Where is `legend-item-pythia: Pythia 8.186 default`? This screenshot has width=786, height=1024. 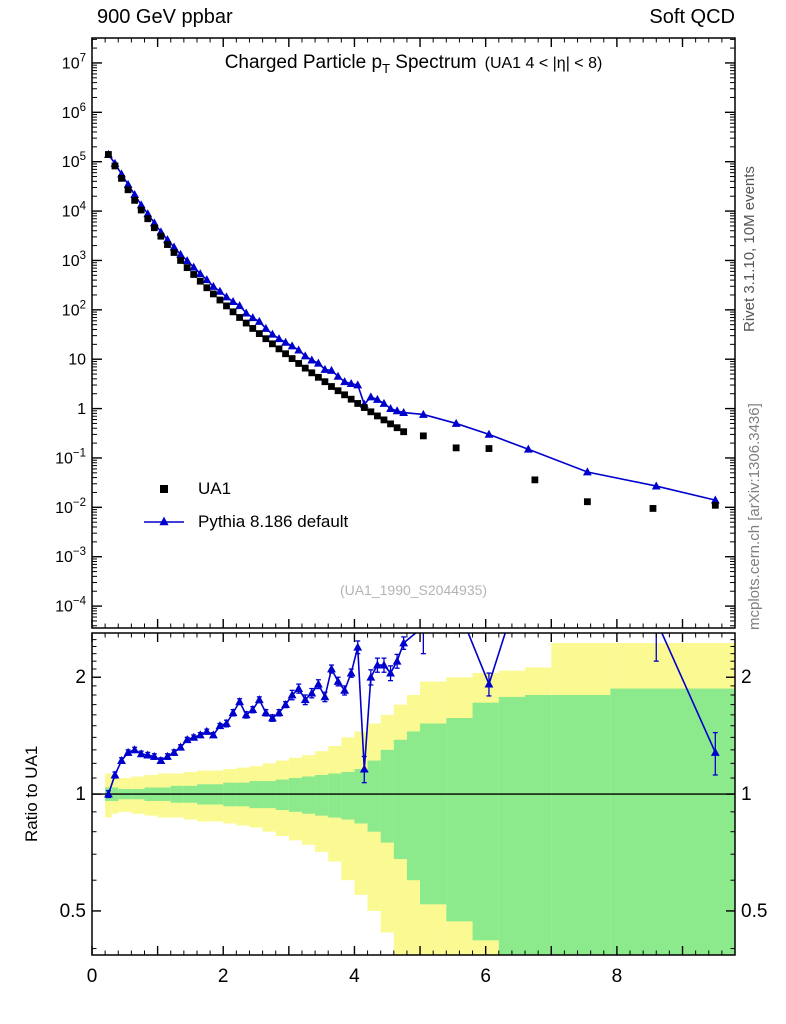 legend-item-pythia: Pythia 8.186 default is located at coordinates (245, 521).